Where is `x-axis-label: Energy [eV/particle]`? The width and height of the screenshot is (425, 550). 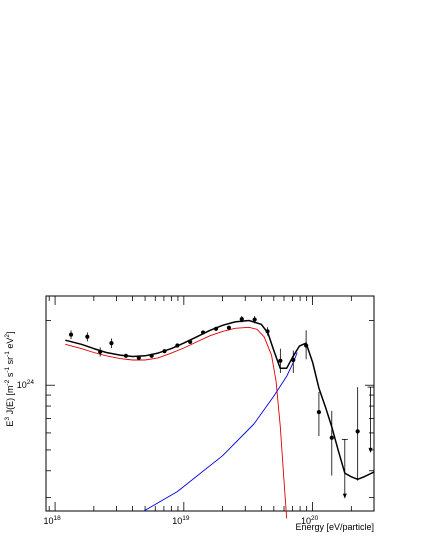 x-axis-label: Energy [eV/particle] is located at coordinates (334, 527).